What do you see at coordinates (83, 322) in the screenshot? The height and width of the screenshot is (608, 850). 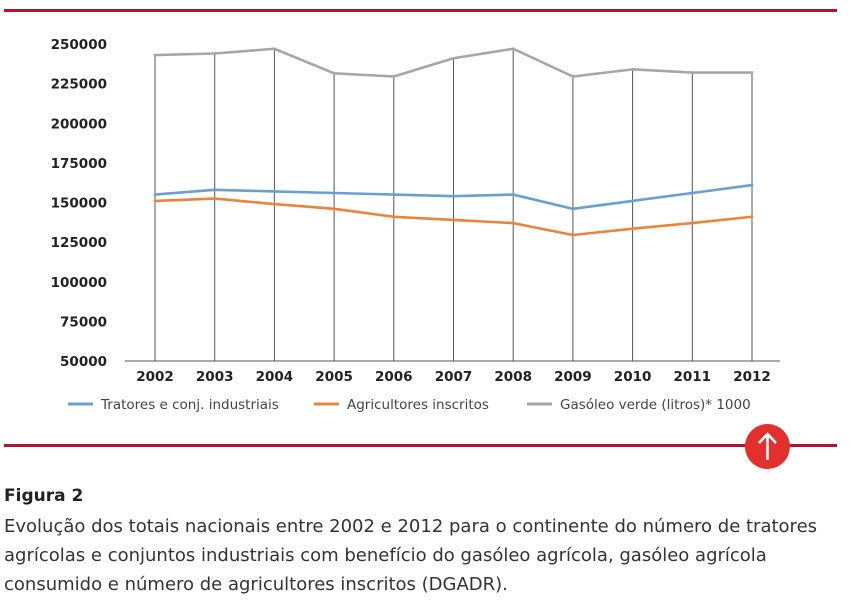 I see `y-tick-label: 75000` at bounding box center [83, 322].